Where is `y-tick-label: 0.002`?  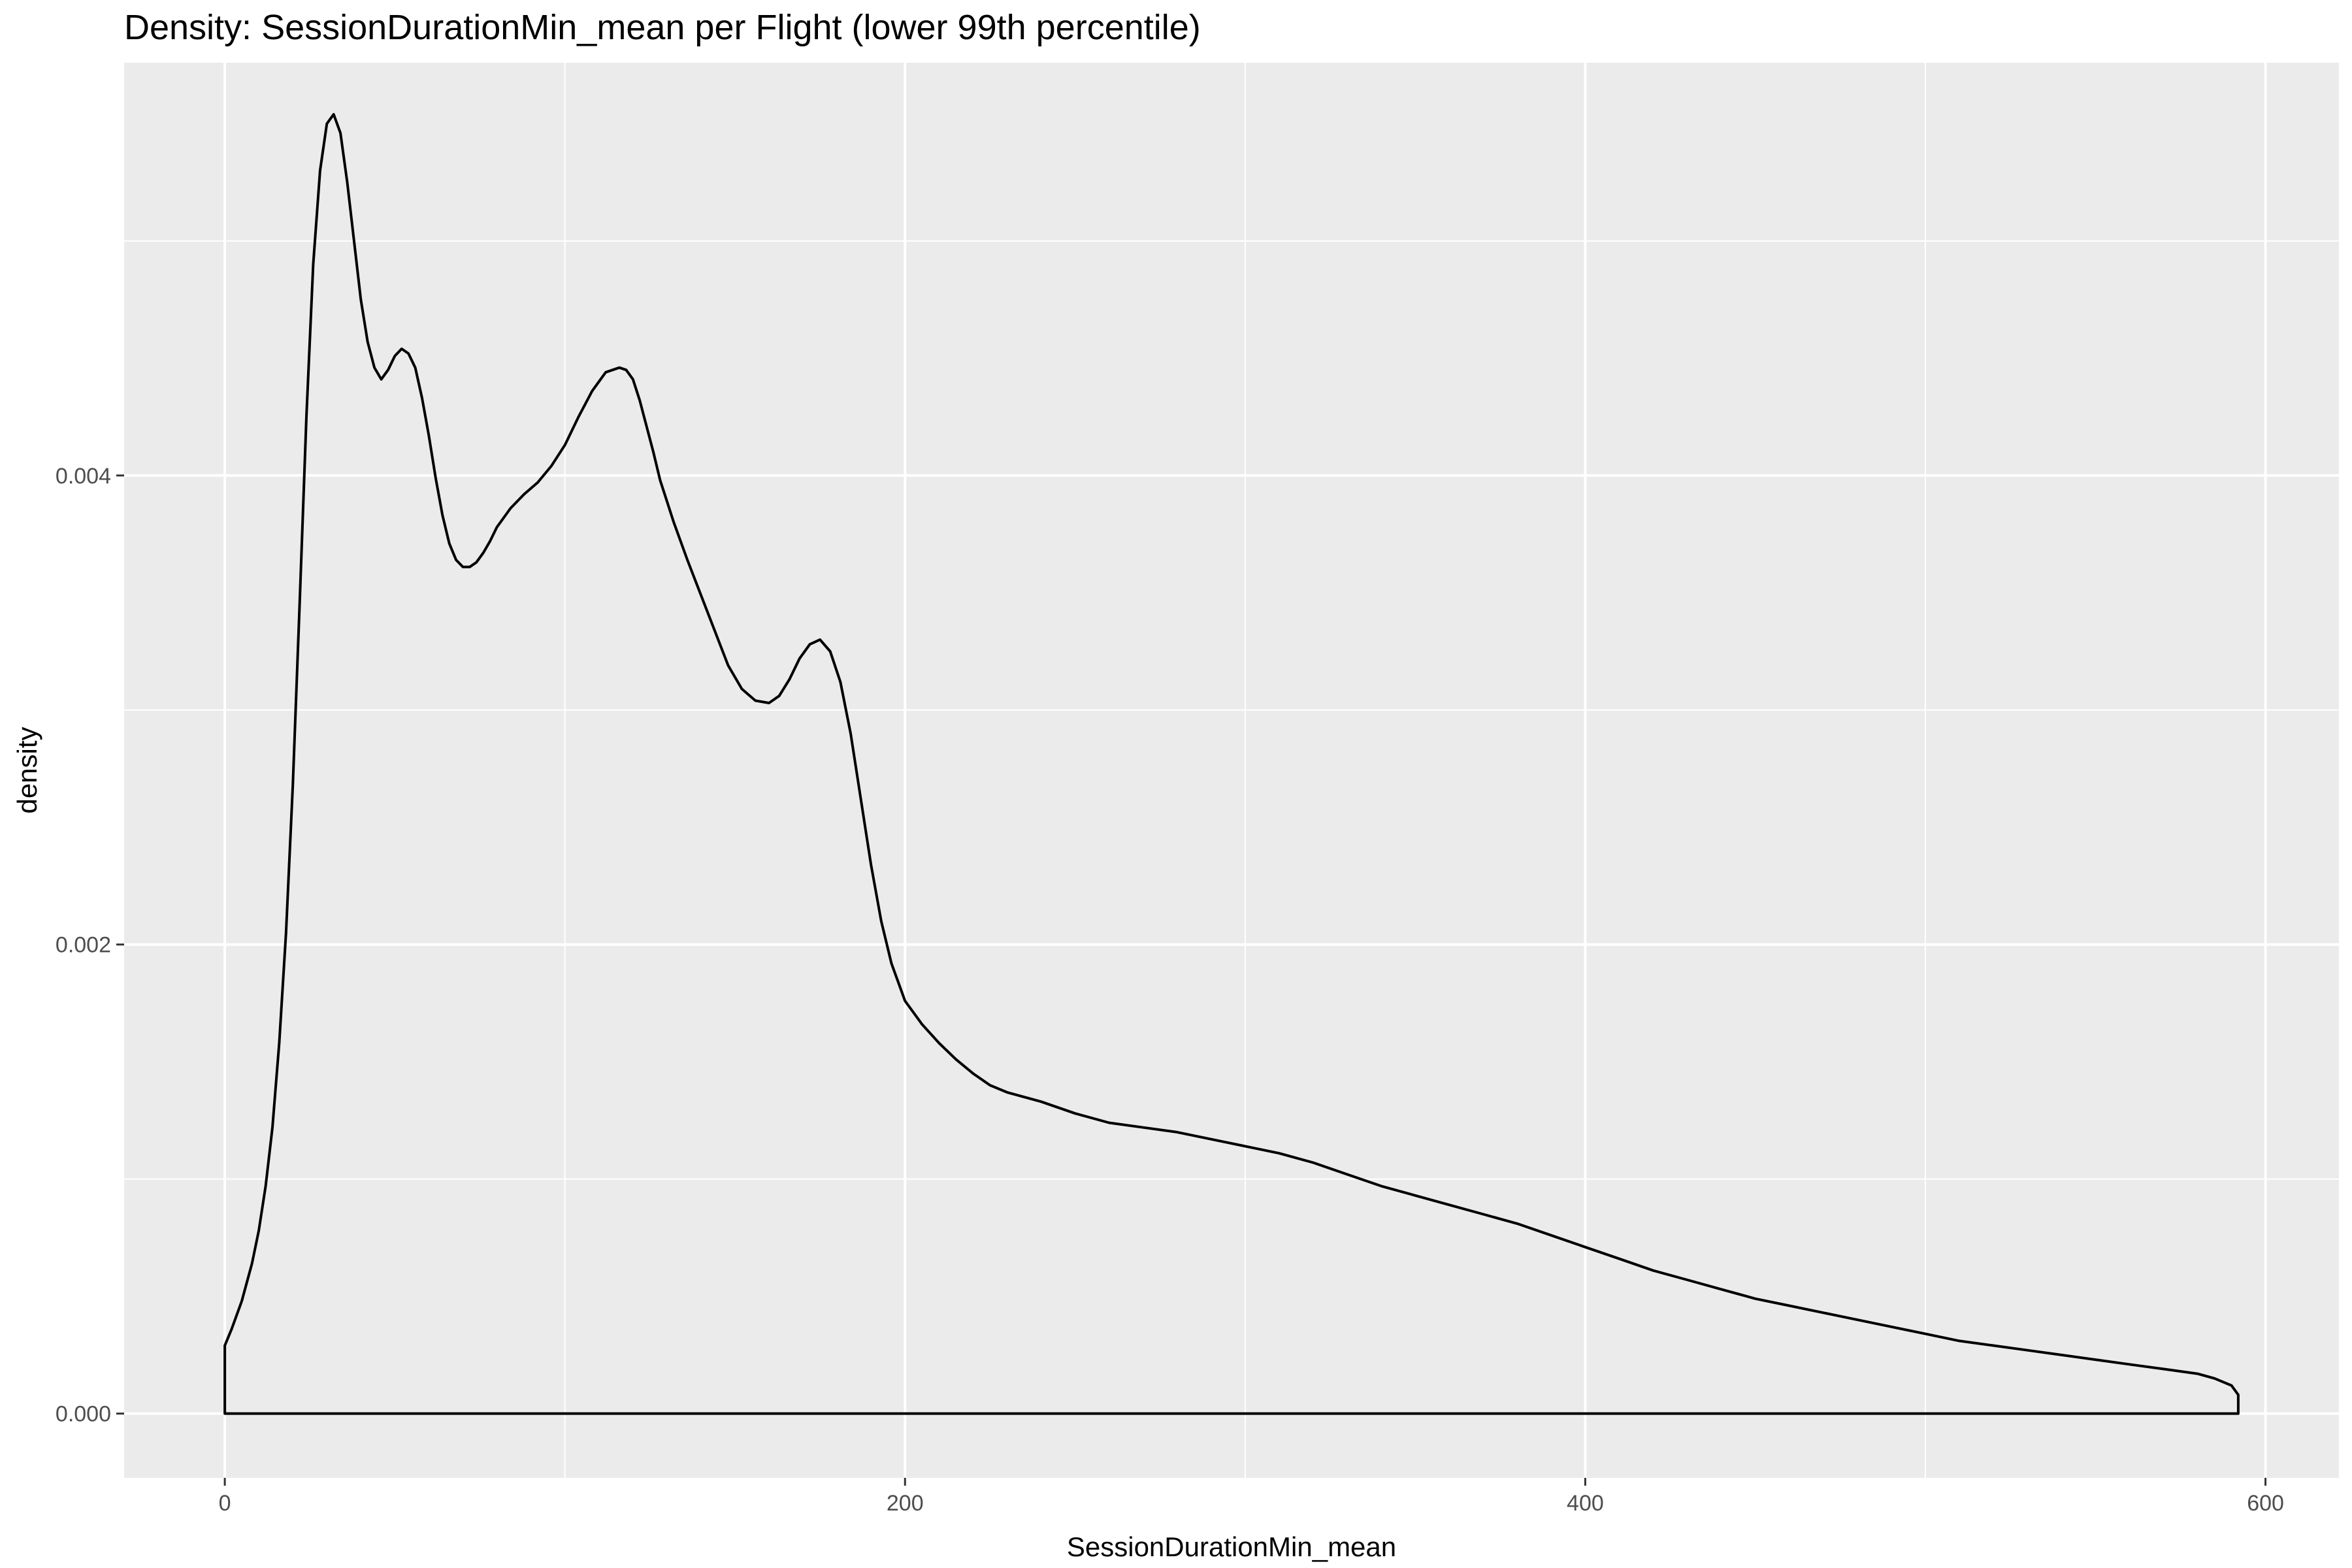 y-tick-label: 0.002 is located at coordinates (83, 945).